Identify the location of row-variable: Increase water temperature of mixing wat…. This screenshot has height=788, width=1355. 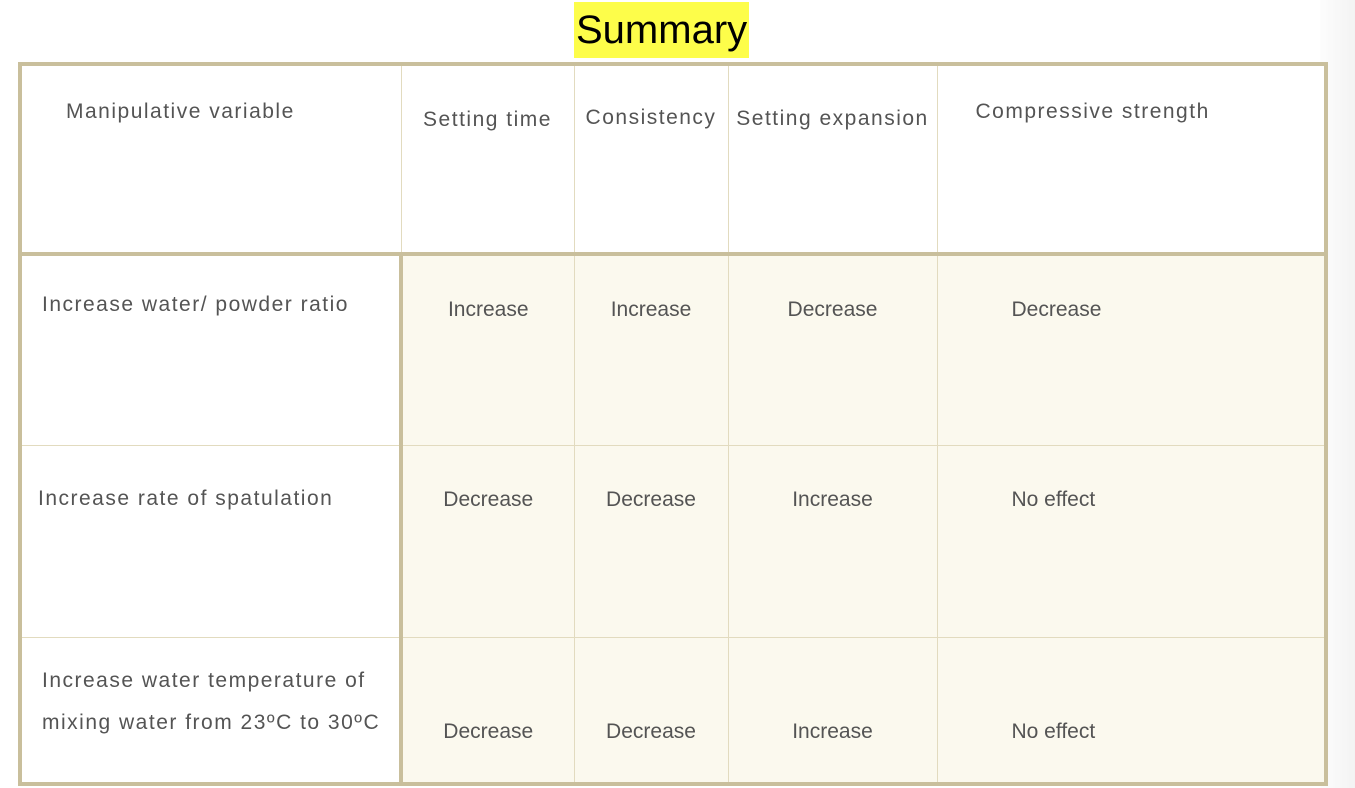
(211, 711).